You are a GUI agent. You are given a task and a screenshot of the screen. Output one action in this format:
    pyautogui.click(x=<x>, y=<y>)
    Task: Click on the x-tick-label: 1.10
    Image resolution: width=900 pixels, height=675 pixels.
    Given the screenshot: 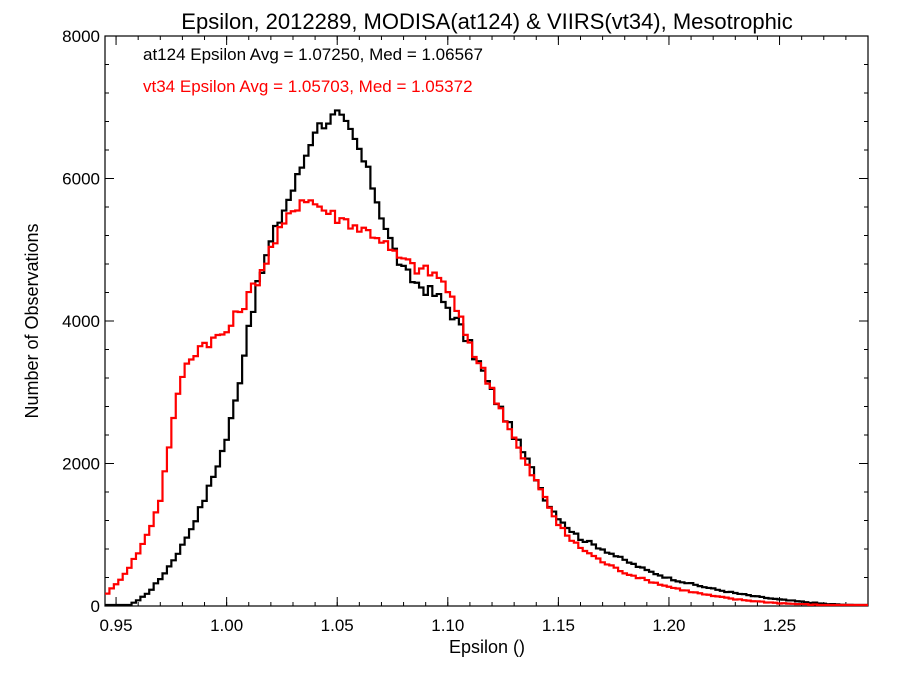 What is the action you would take?
    pyautogui.click(x=447, y=625)
    